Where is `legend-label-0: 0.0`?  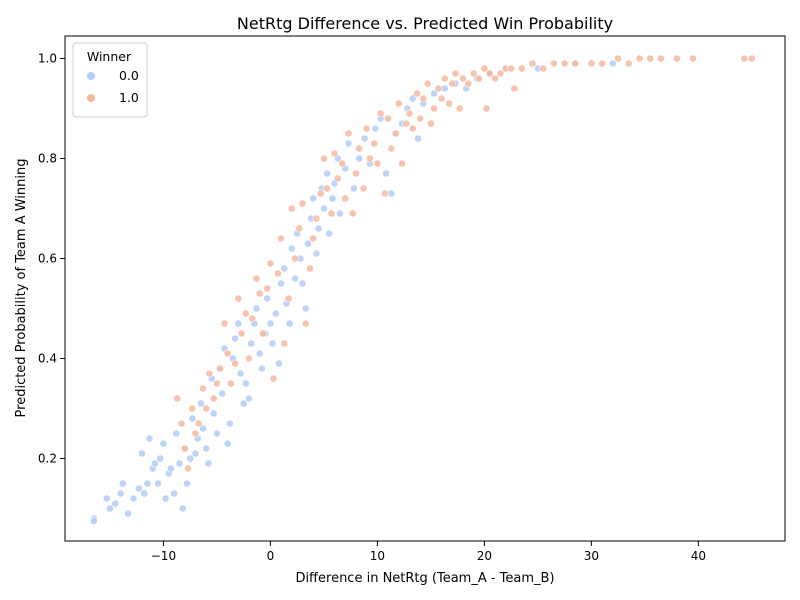
legend-label-0: 0.0 is located at coordinates (129, 75).